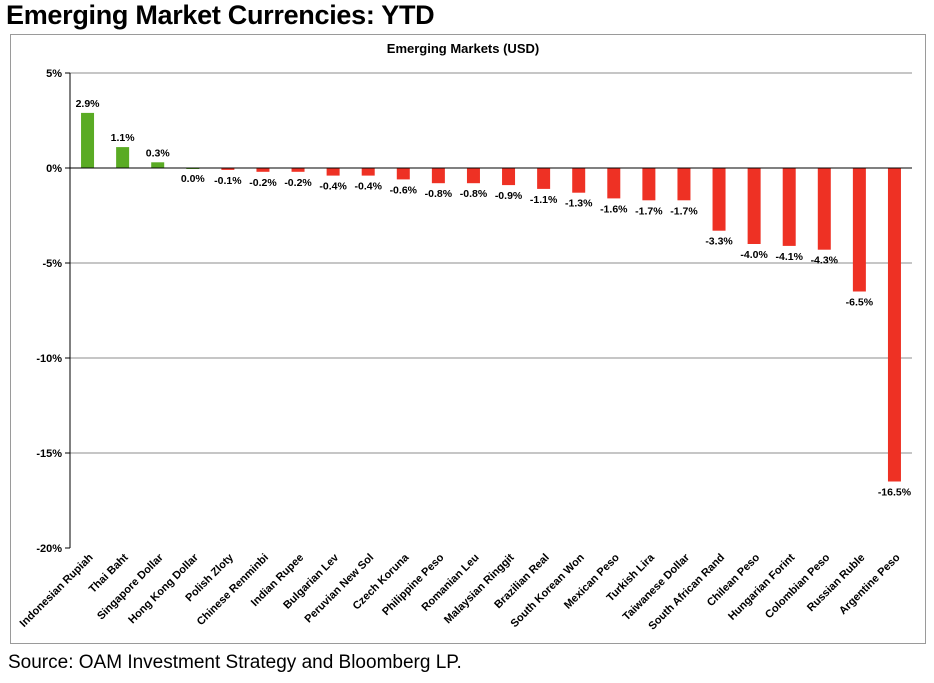 This screenshot has height=683, width=934. Describe the element at coordinates (798, 586) in the screenshot. I see `category-label: Colombian Peso` at that location.